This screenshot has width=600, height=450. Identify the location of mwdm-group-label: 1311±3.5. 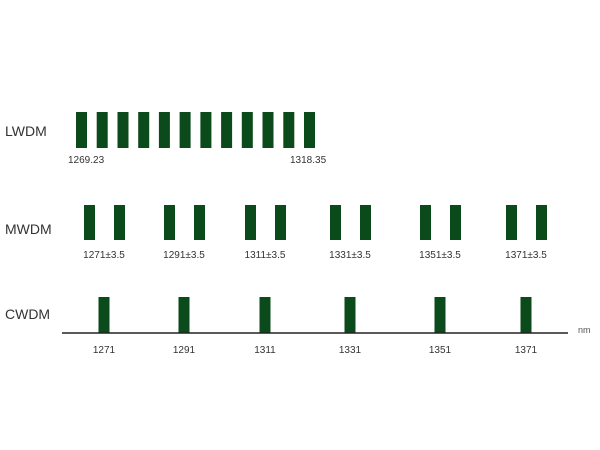
(265, 255).